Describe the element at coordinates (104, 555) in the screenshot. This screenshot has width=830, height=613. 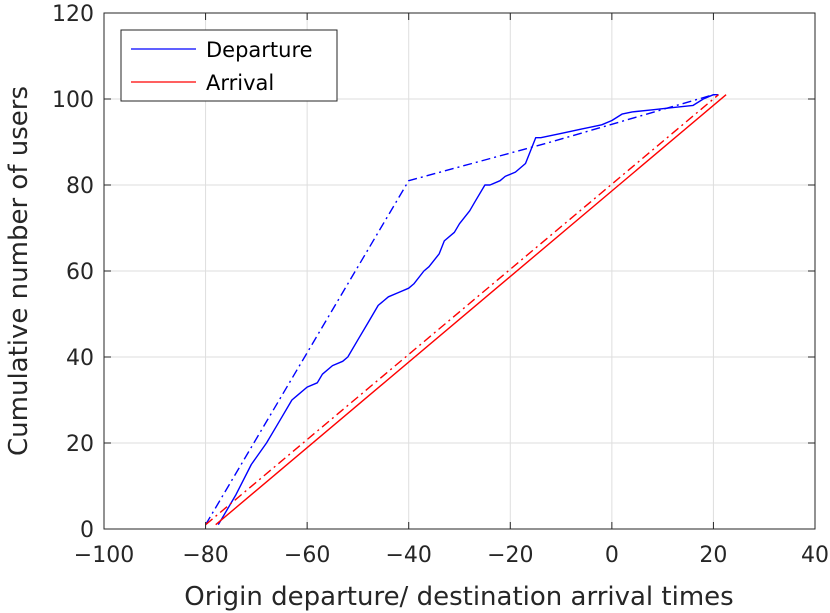
I see `x-tick-label: −100` at that location.